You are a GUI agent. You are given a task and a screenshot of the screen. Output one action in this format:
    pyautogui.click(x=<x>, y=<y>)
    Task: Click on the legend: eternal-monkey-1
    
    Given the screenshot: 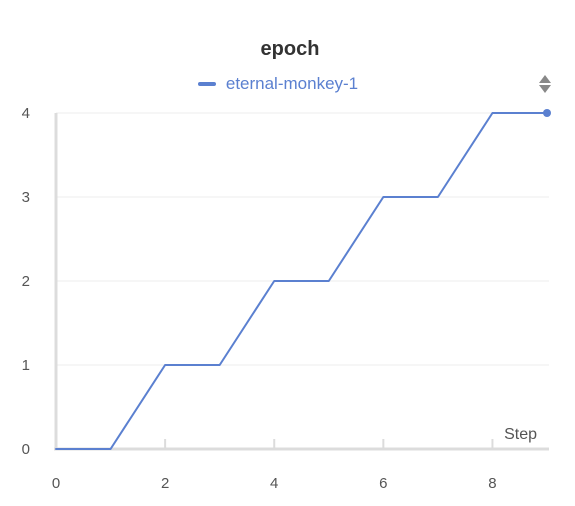 What is the action you would take?
    pyautogui.click(x=278, y=84)
    